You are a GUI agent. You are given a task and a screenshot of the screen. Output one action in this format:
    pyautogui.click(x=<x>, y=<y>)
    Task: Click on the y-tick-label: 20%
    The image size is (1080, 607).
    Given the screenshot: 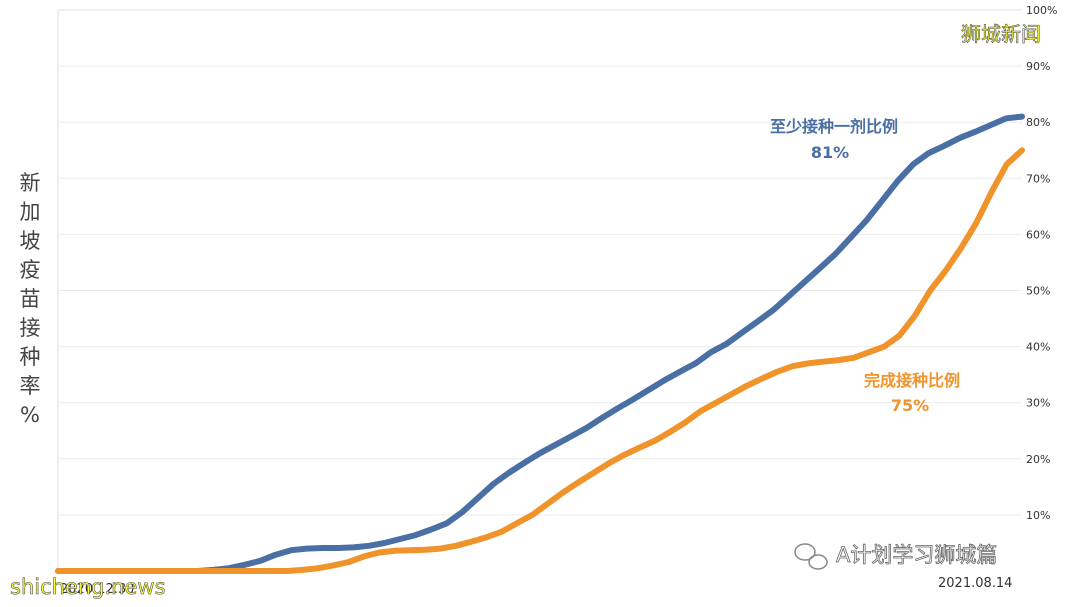 What is the action you would take?
    pyautogui.click(x=1038, y=459)
    